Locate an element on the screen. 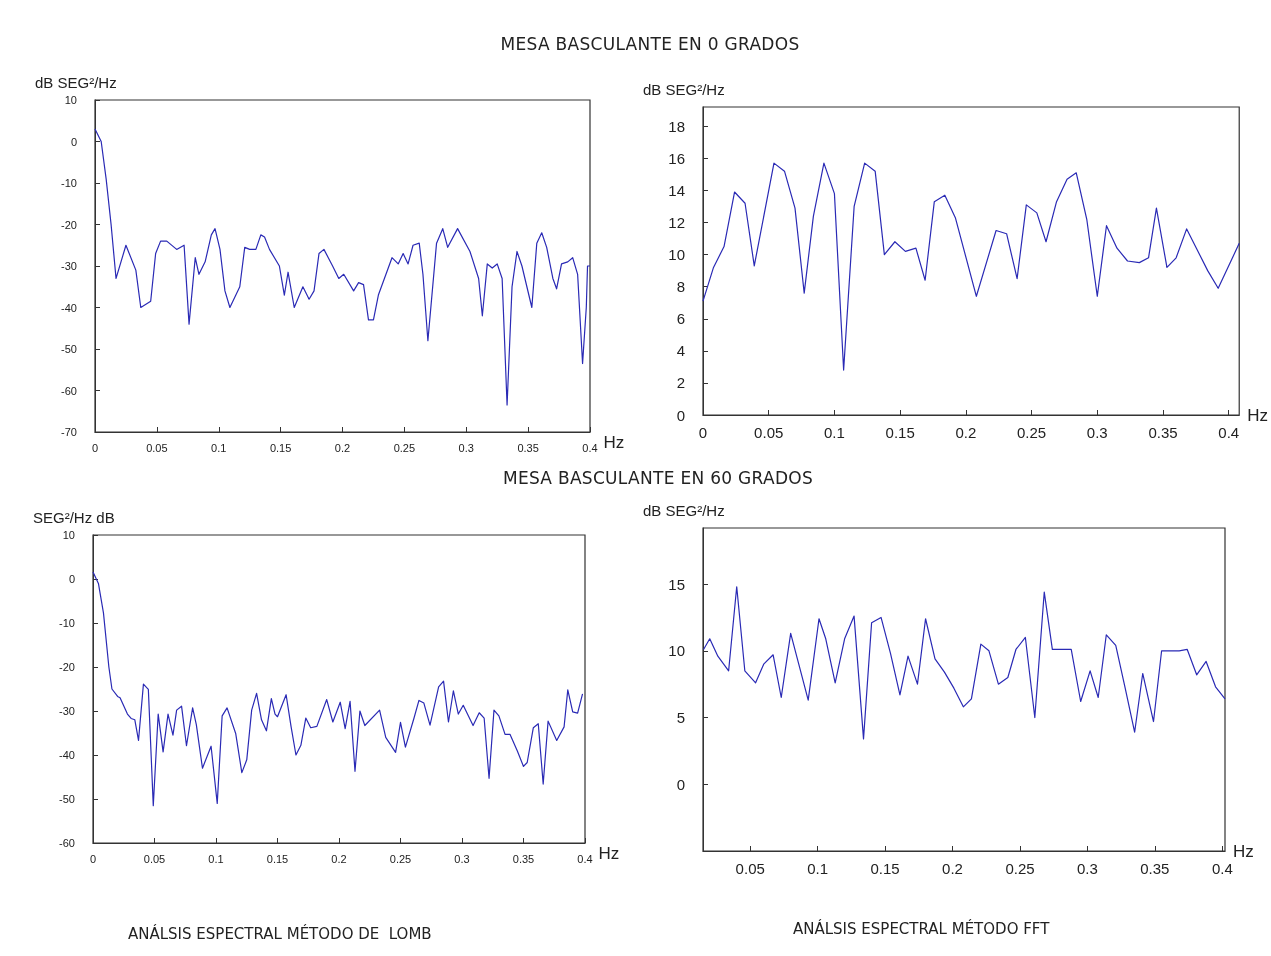 The image size is (1271, 956). y-tick-label: 14 is located at coordinates (676, 190).